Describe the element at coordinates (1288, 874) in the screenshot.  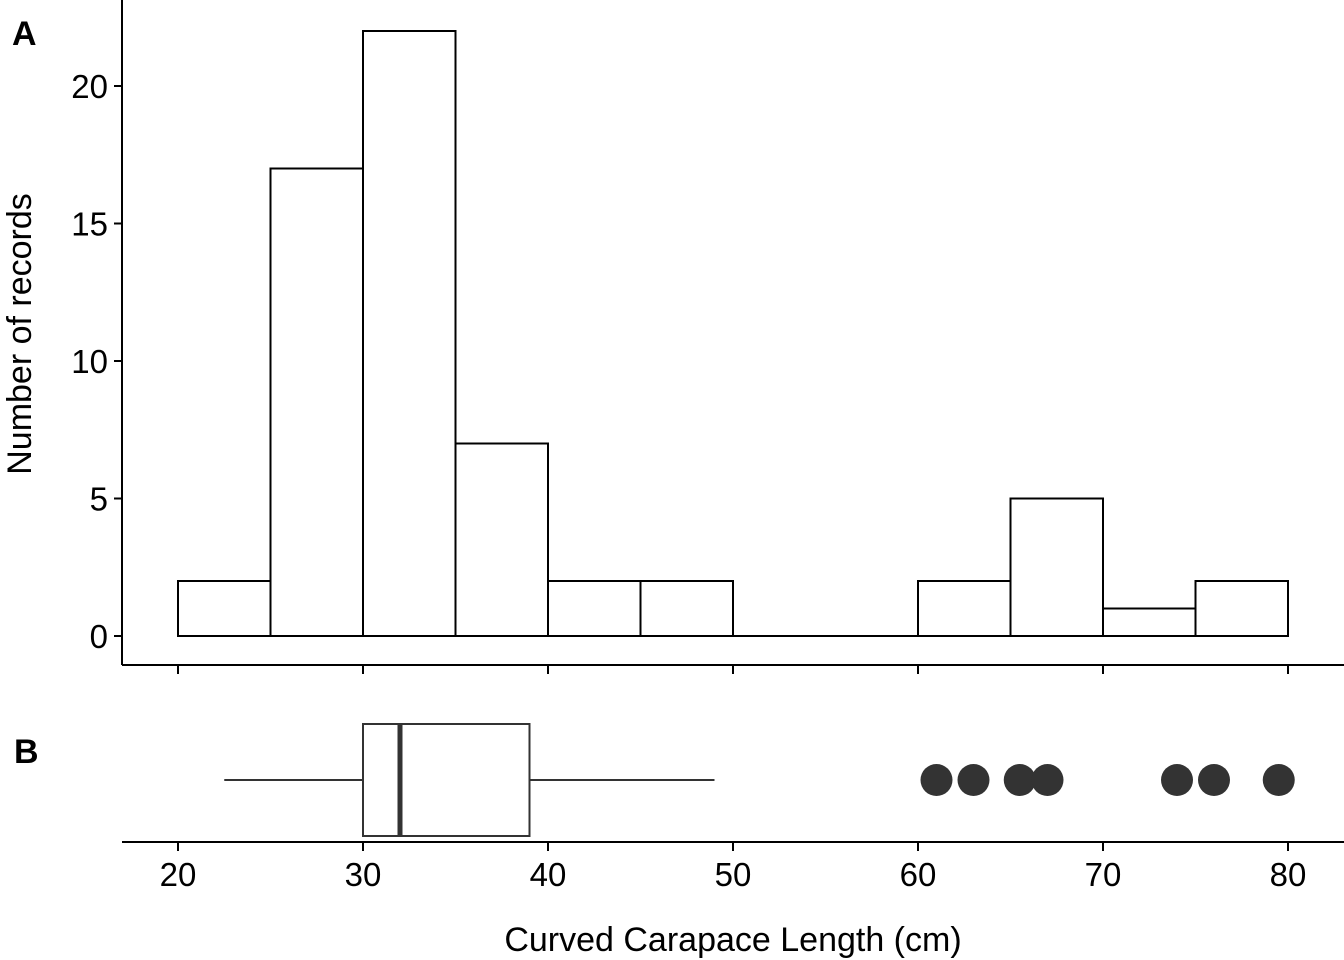
I see `x-tick-label: 80` at that location.